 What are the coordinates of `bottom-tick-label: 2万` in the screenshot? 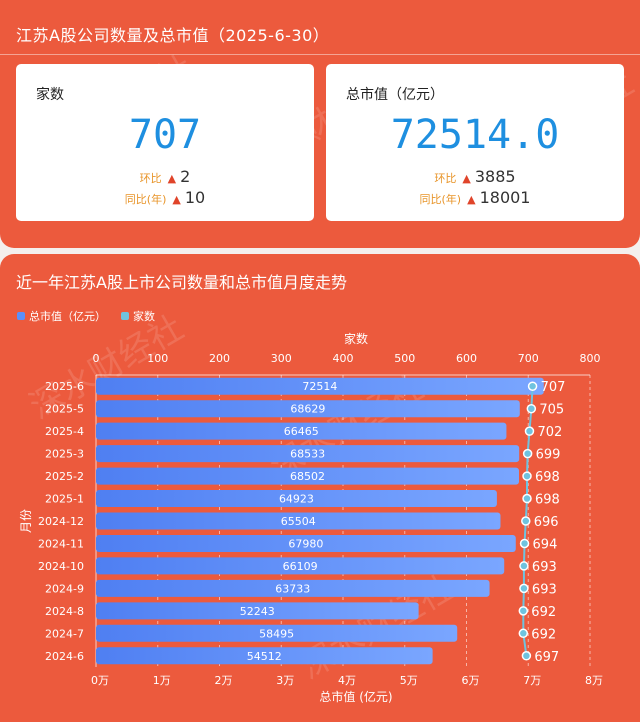 It's located at (224, 680).